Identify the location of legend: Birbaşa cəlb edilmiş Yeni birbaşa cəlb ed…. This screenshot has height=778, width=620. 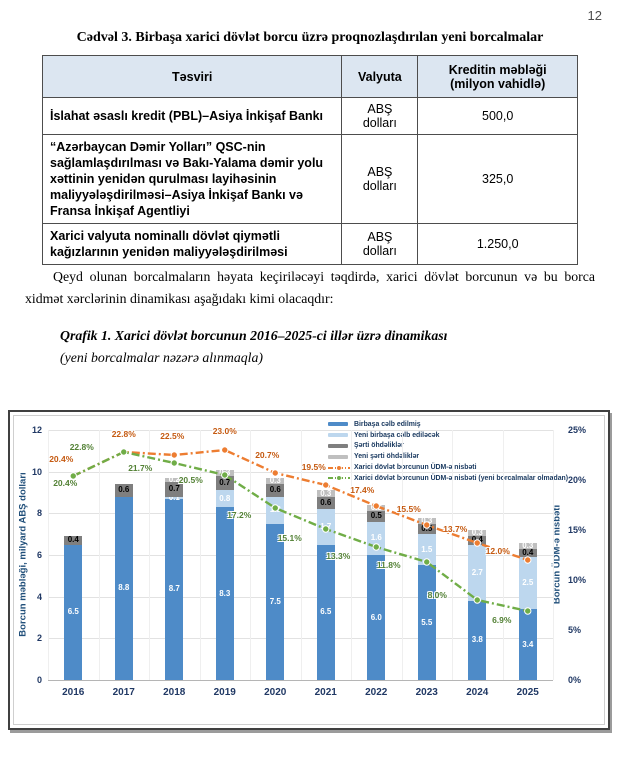
(448, 451).